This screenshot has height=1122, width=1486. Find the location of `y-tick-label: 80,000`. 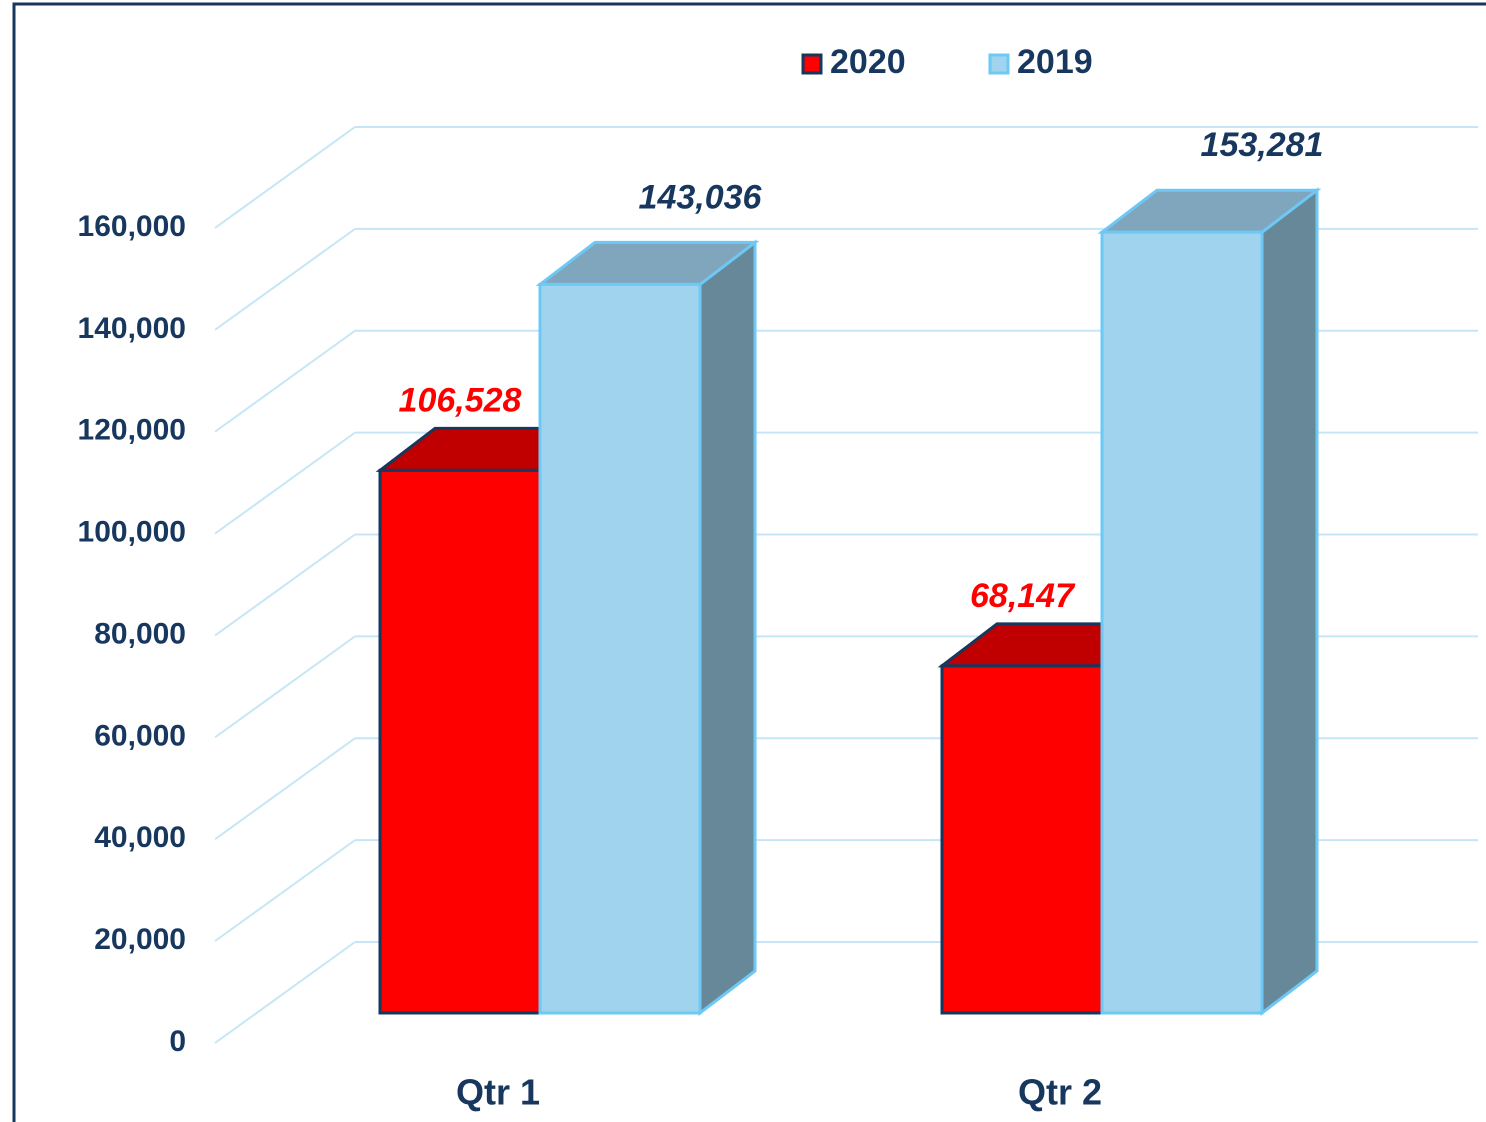

y-tick-label: 80,000 is located at coordinates (140, 633).